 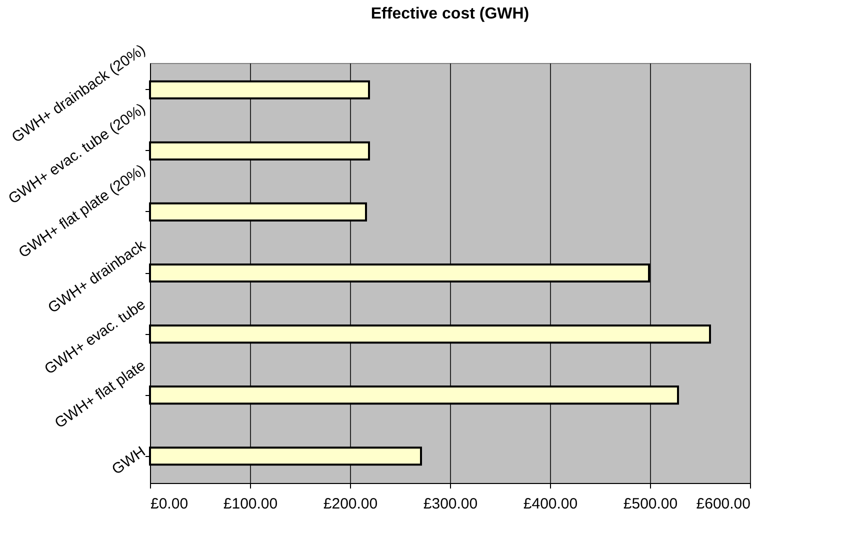 What do you see at coordinates (169, 504) in the screenshot?
I see `x-tick-label: £0.00` at bounding box center [169, 504].